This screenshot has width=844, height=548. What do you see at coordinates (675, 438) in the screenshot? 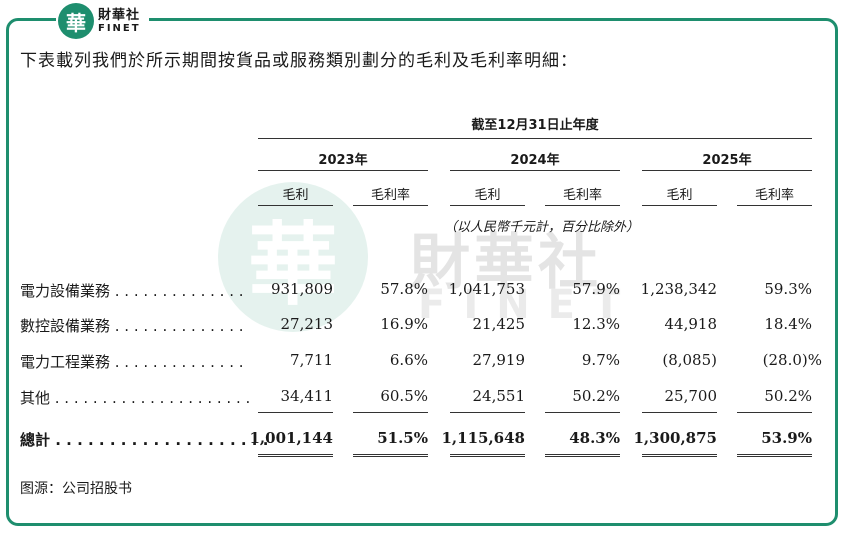
I see `total-cell: 1,300,875` at bounding box center [675, 438].